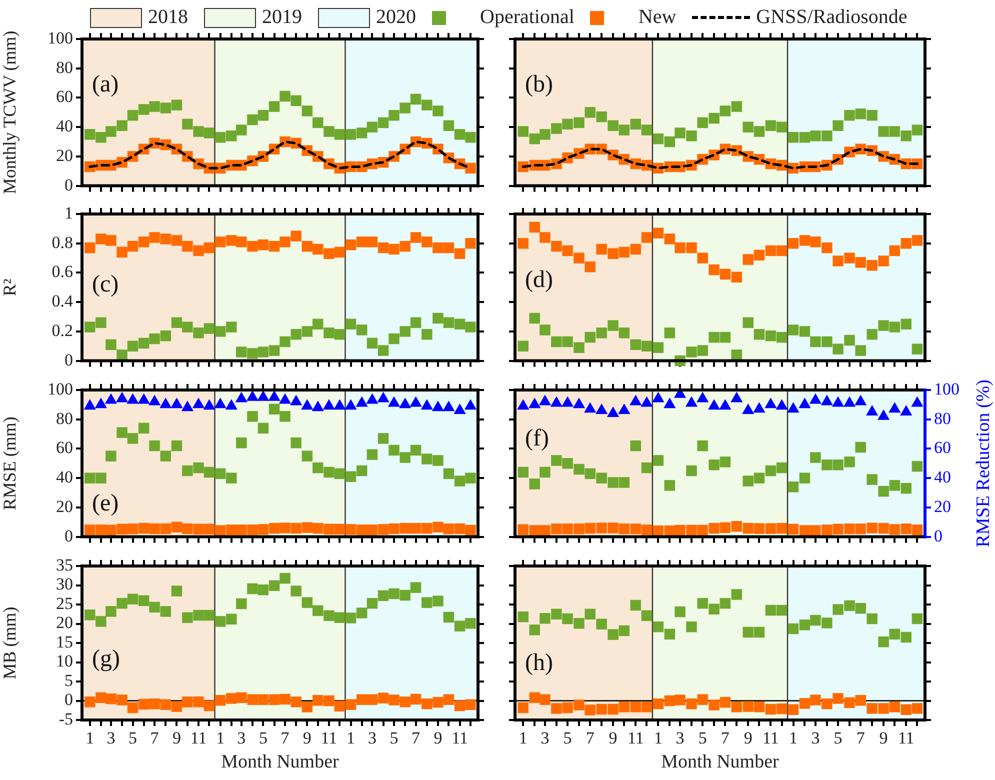 This screenshot has height=780, width=995. Describe the element at coordinates (62, 330) in the screenshot. I see `y-tick-label: 0.2` at that location.